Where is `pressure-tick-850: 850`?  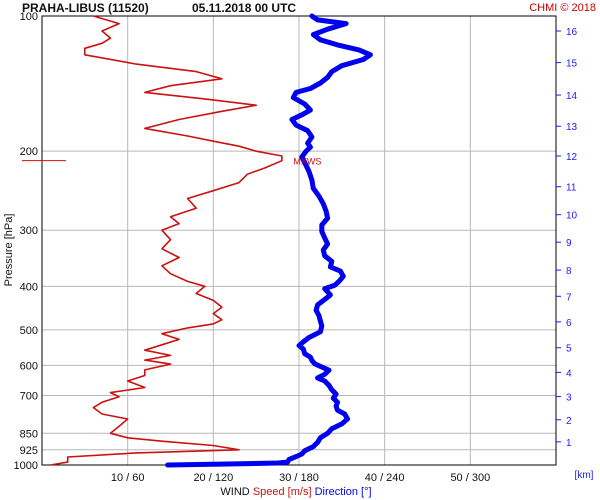
pressure-tick-850: 850 is located at coordinates (29, 434).